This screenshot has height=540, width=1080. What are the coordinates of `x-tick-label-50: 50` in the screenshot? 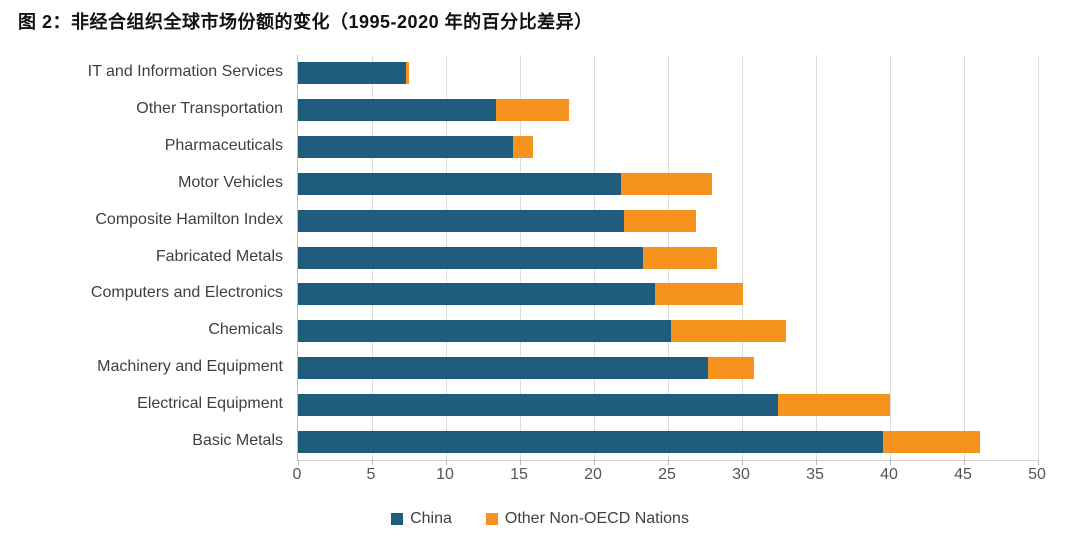 It's located at (1037, 474).